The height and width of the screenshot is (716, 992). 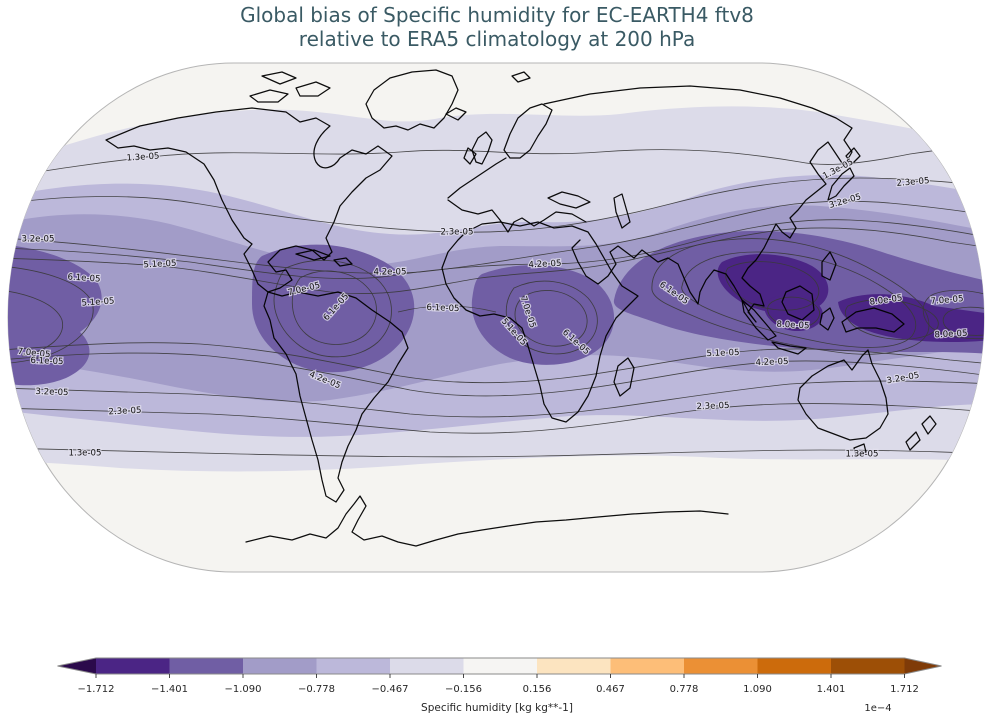 What do you see at coordinates (877, 708) in the screenshot?
I see `colorbar-offset-label: 1e−4` at bounding box center [877, 708].